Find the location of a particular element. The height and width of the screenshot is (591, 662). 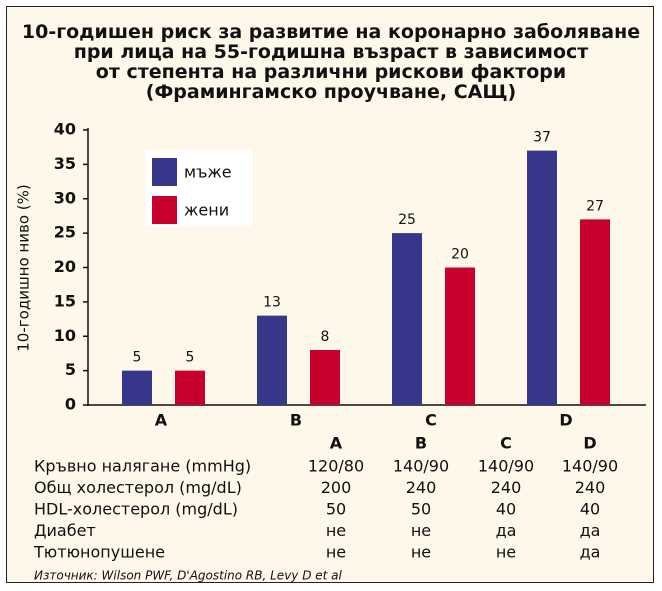

y-tick-label: 0 is located at coordinates (70, 404).